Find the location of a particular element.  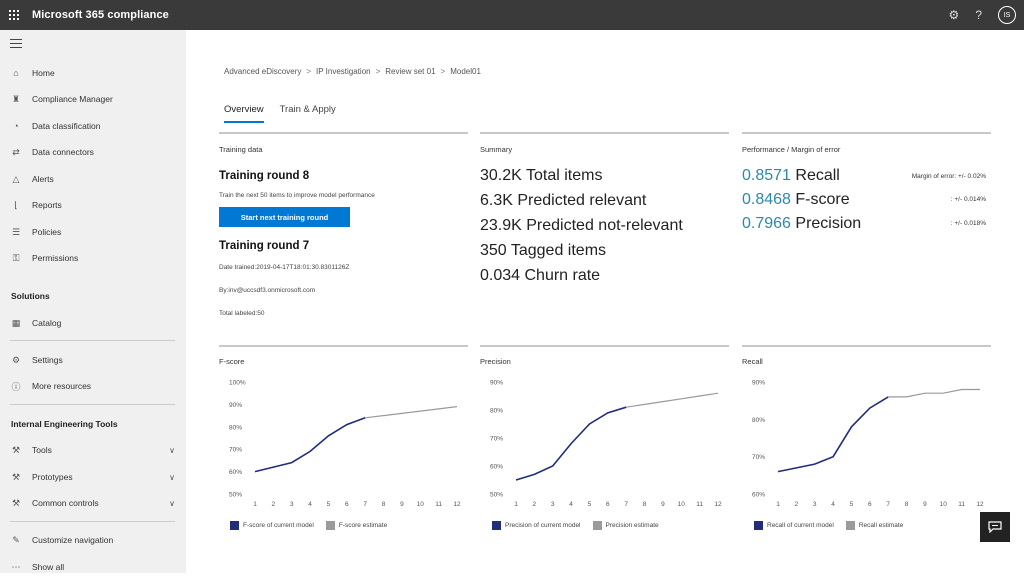

fscore-chart: 50%60%70%80%90%100%1 2 3 4 5 6 7 8 9 10 11 12 is located at coordinates (345, 444).